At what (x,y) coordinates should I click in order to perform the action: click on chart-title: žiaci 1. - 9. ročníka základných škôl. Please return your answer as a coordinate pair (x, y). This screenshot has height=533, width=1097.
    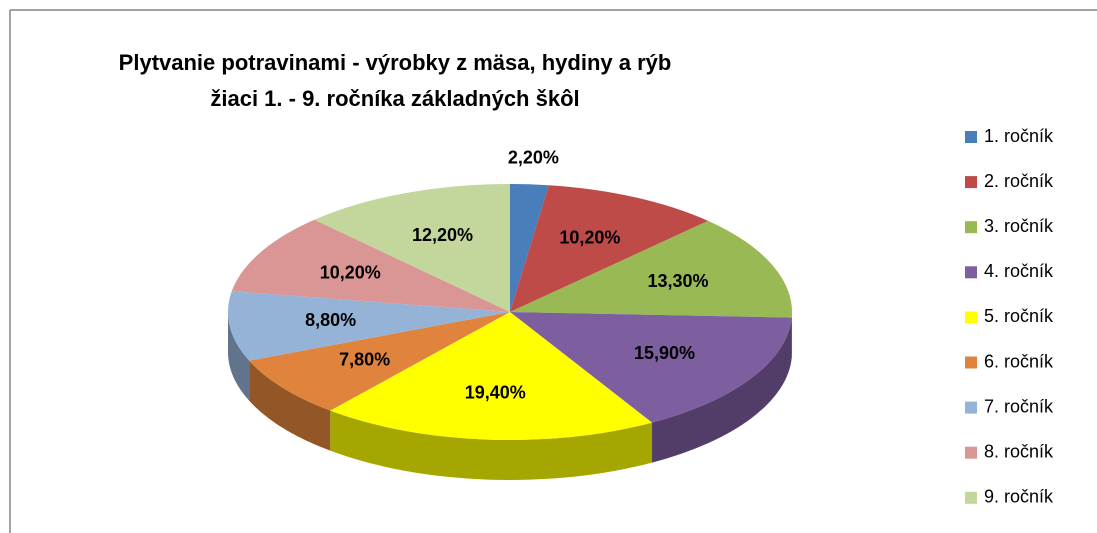
    Looking at the image, I should click on (394, 98).